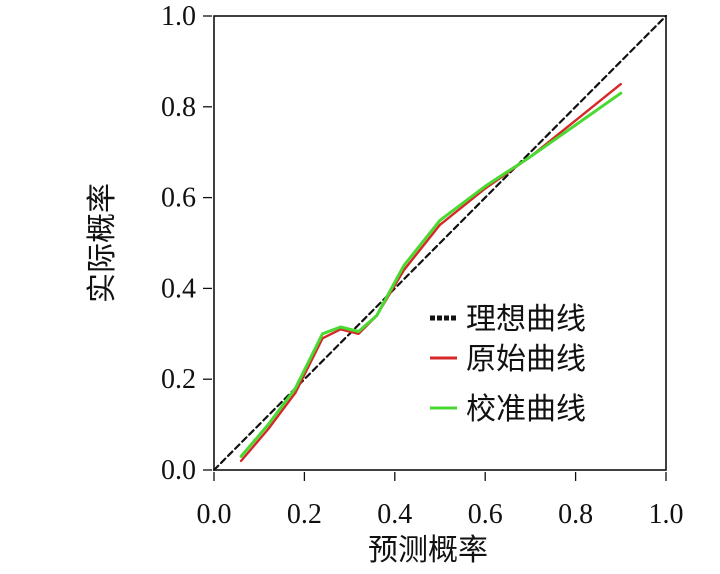 The width and height of the screenshot is (720, 574). I want to click on x-axis-title: 预测概率, so click(428, 550).